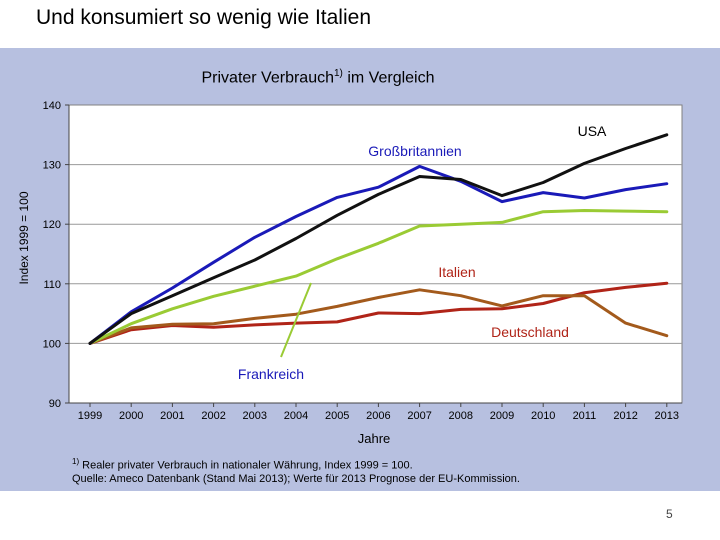 The image size is (720, 540). I want to click on y-axis-label: Index 1999 = 100, so click(24, 237).